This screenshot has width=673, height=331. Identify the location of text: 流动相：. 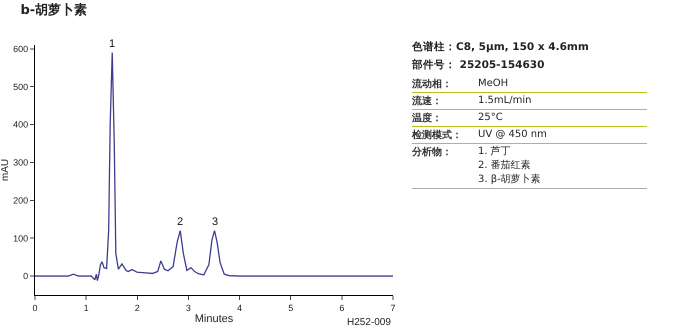
(432, 84).